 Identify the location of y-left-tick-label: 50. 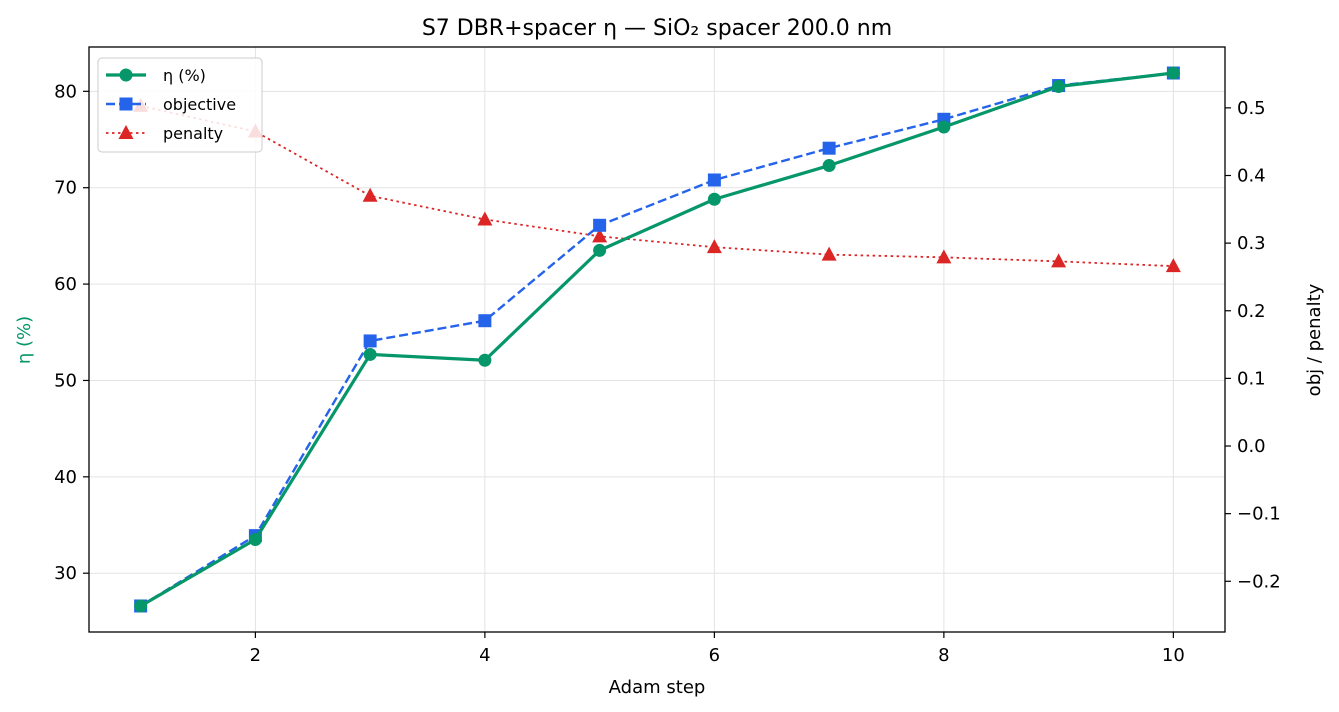
(65, 380).